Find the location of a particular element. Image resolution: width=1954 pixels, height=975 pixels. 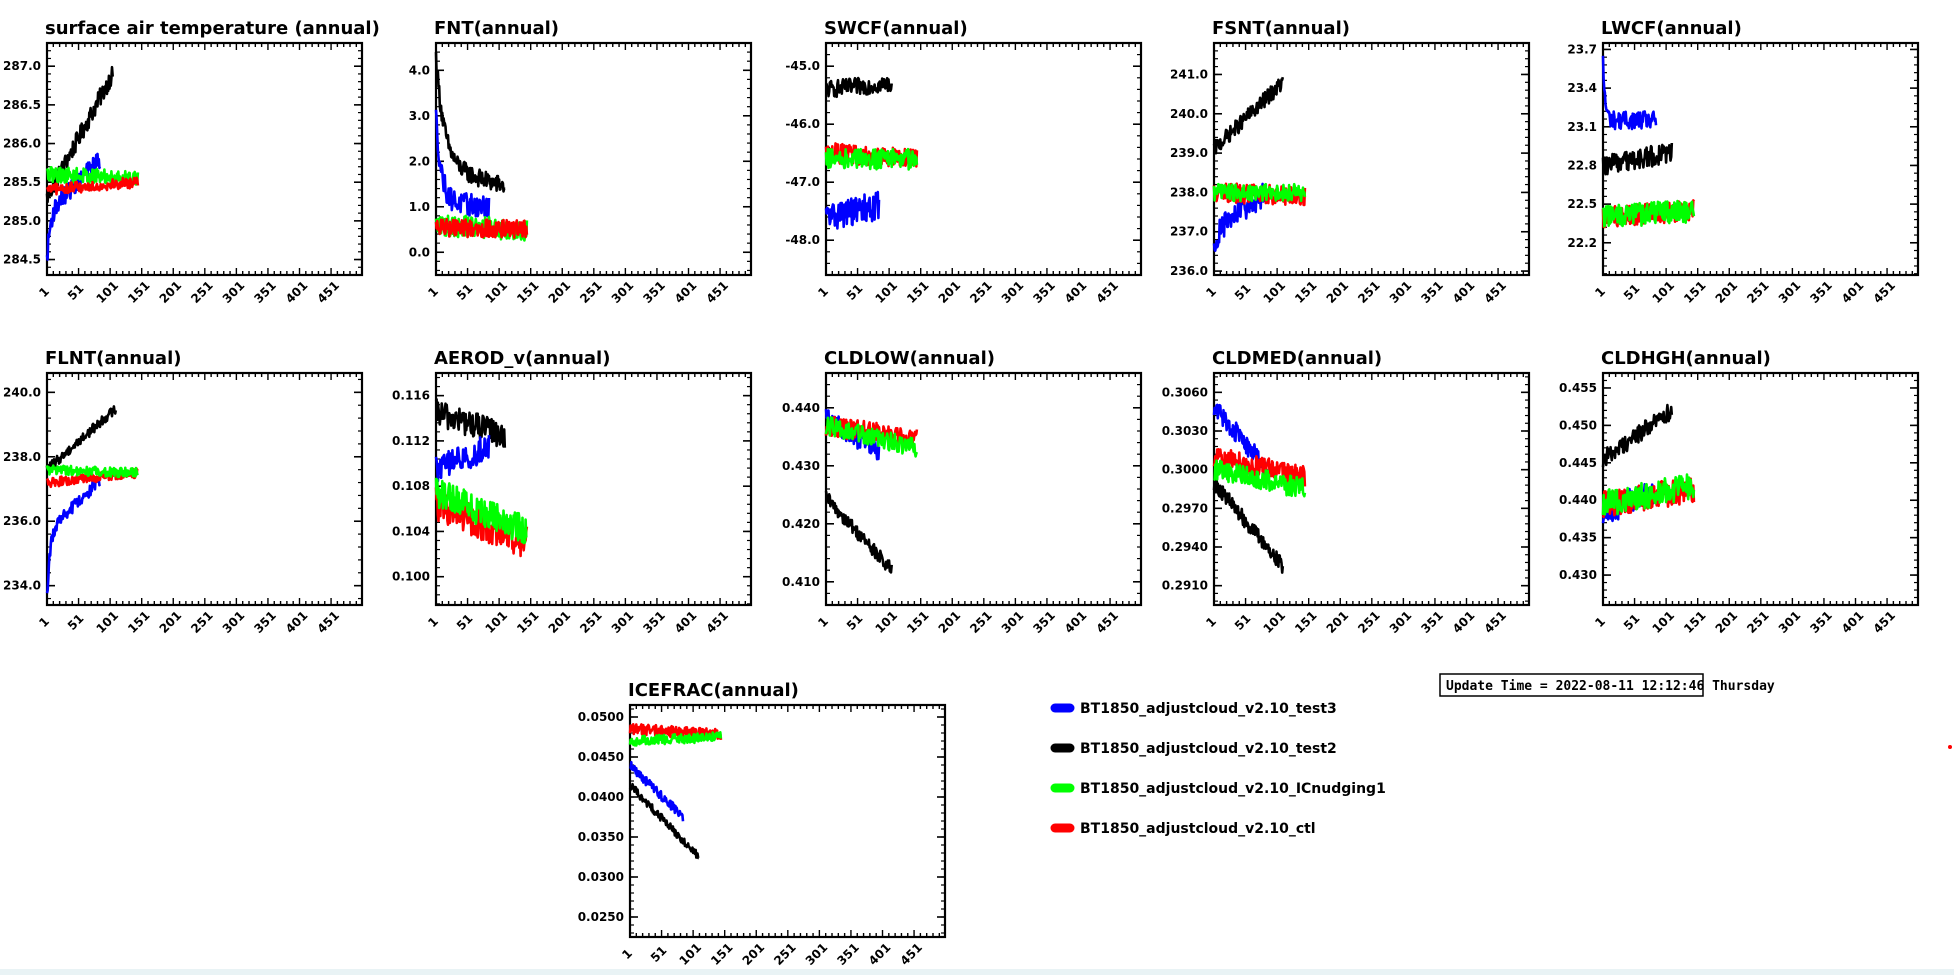

x-tick-label: 151 is located at coordinates (1695, 292).